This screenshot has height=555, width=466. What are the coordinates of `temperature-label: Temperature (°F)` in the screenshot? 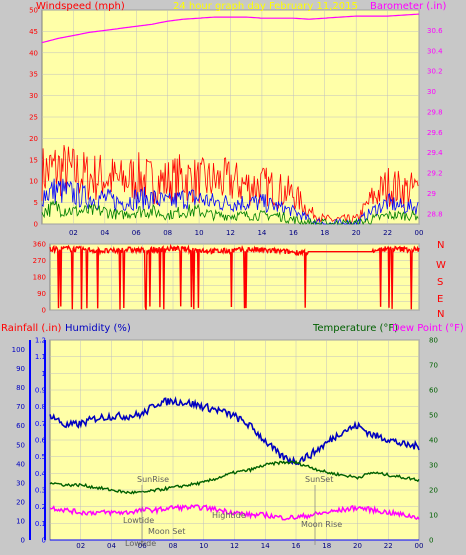 It's located at (355, 328).